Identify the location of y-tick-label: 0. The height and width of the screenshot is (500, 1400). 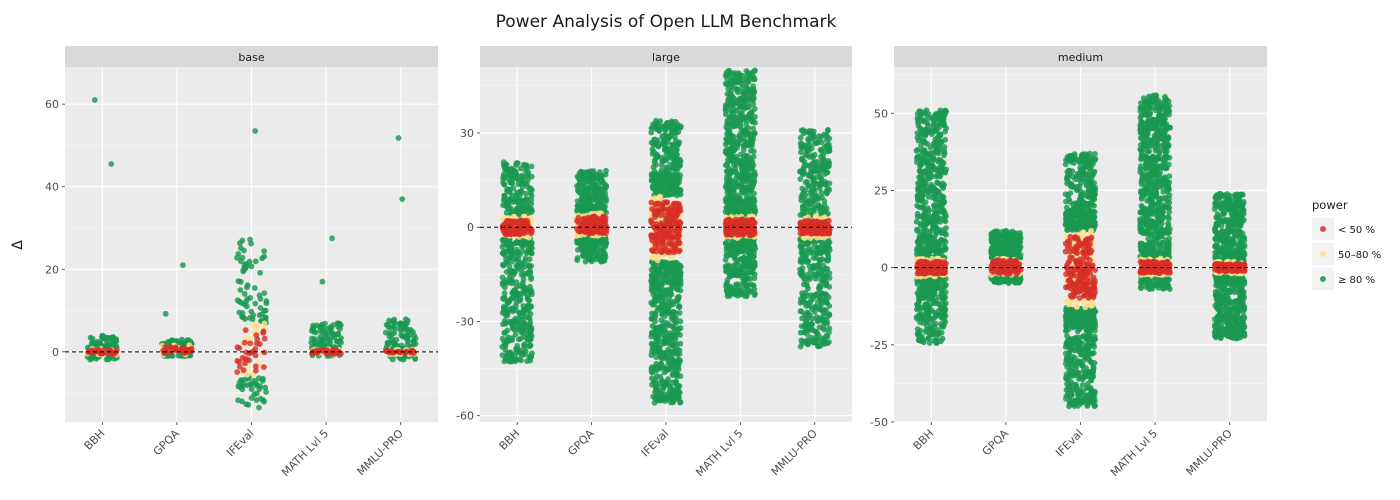
(884, 268).